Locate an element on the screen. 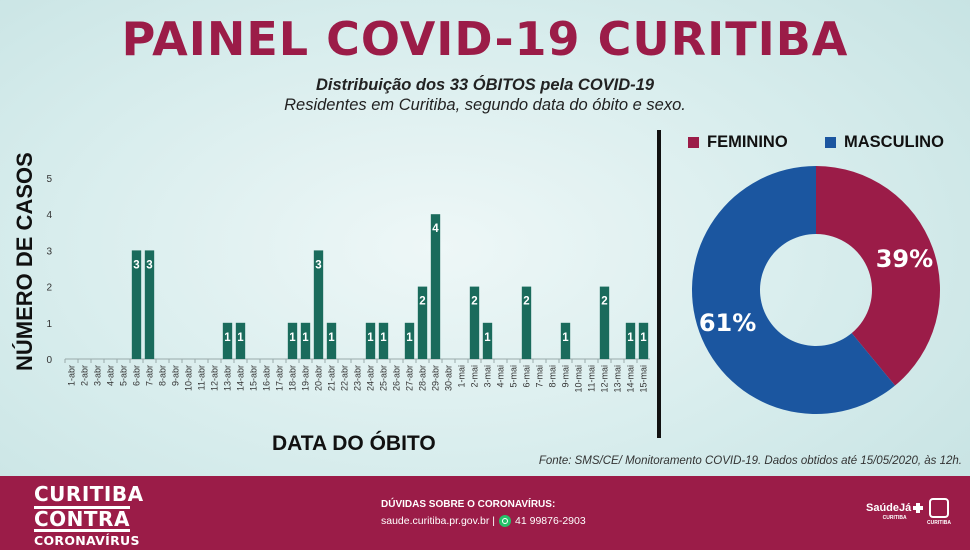  contact-line: saude.curitiba.pr.gov.br | 41 99876-2903 is located at coordinates (483, 521).